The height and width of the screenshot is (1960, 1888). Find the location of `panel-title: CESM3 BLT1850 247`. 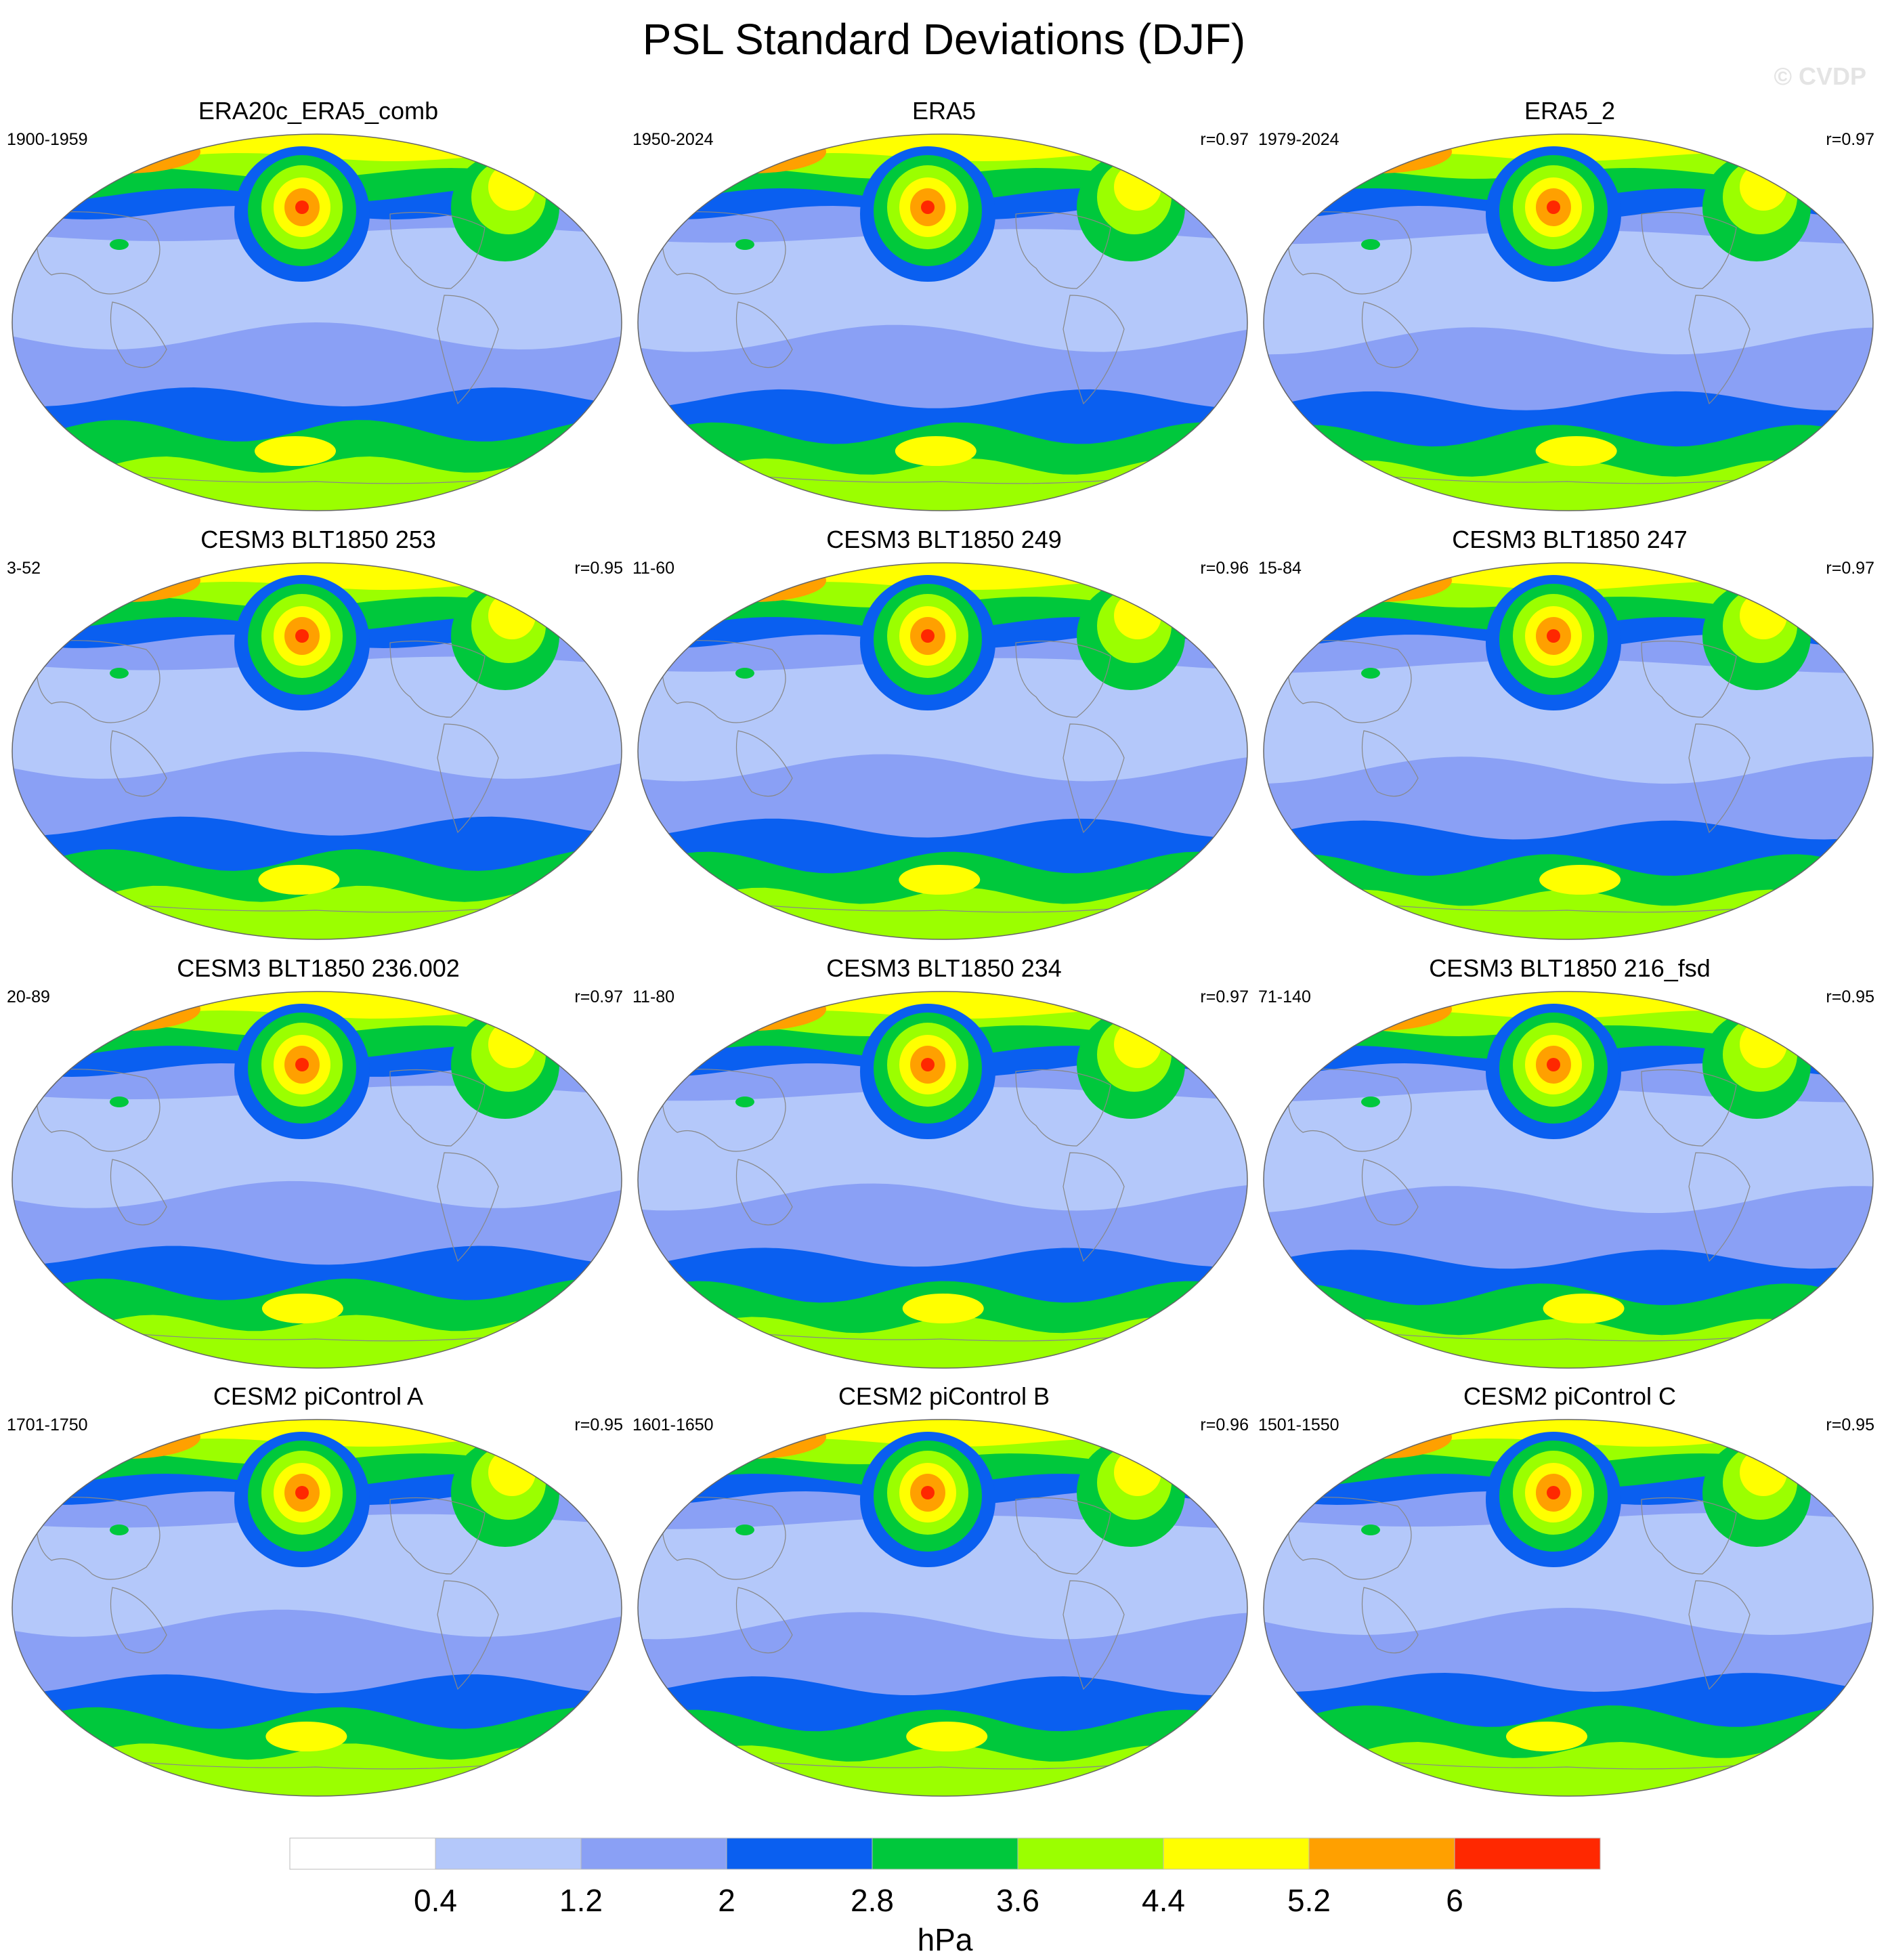

panel-title: CESM3 BLT1850 247 is located at coordinates (1570, 539).